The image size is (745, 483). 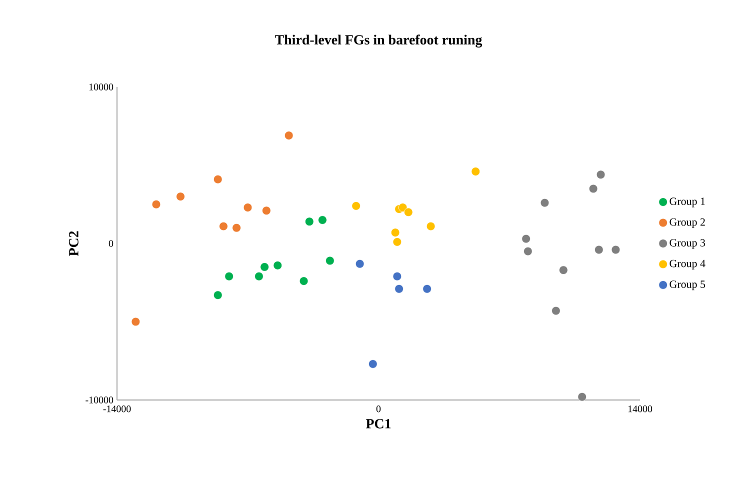 I want to click on legend-label: Group 3, so click(x=688, y=244).